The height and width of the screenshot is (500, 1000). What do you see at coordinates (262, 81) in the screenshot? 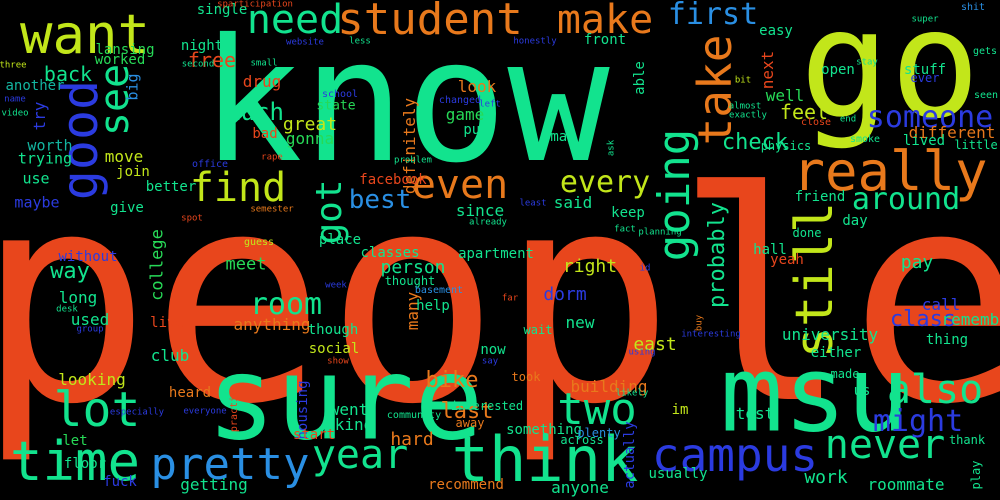
I see `word-drug: drug` at bounding box center [262, 81].